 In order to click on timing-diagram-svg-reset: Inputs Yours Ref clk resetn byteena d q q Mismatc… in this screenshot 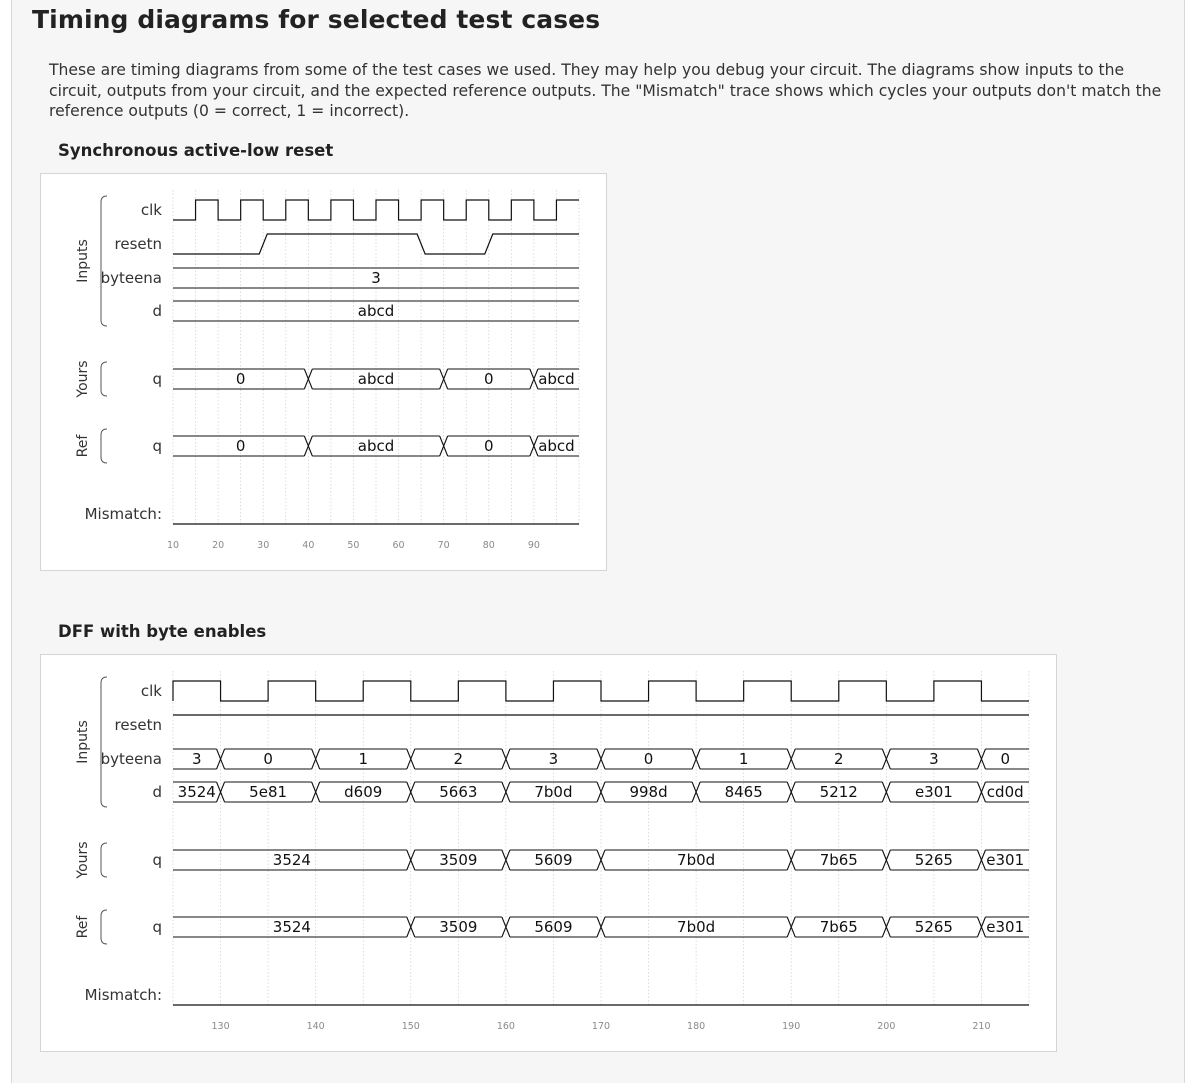, I will do `click(327, 370)`.